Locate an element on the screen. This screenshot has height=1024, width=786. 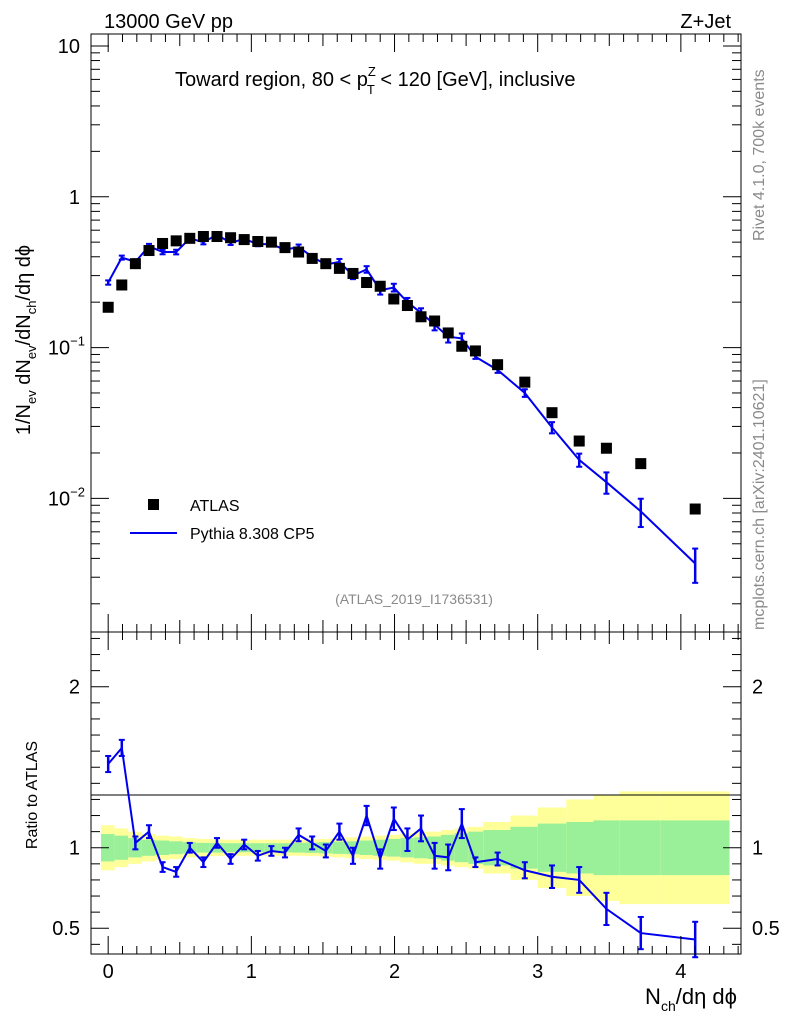
x-tick-label: 1 is located at coordinates (251, 972).